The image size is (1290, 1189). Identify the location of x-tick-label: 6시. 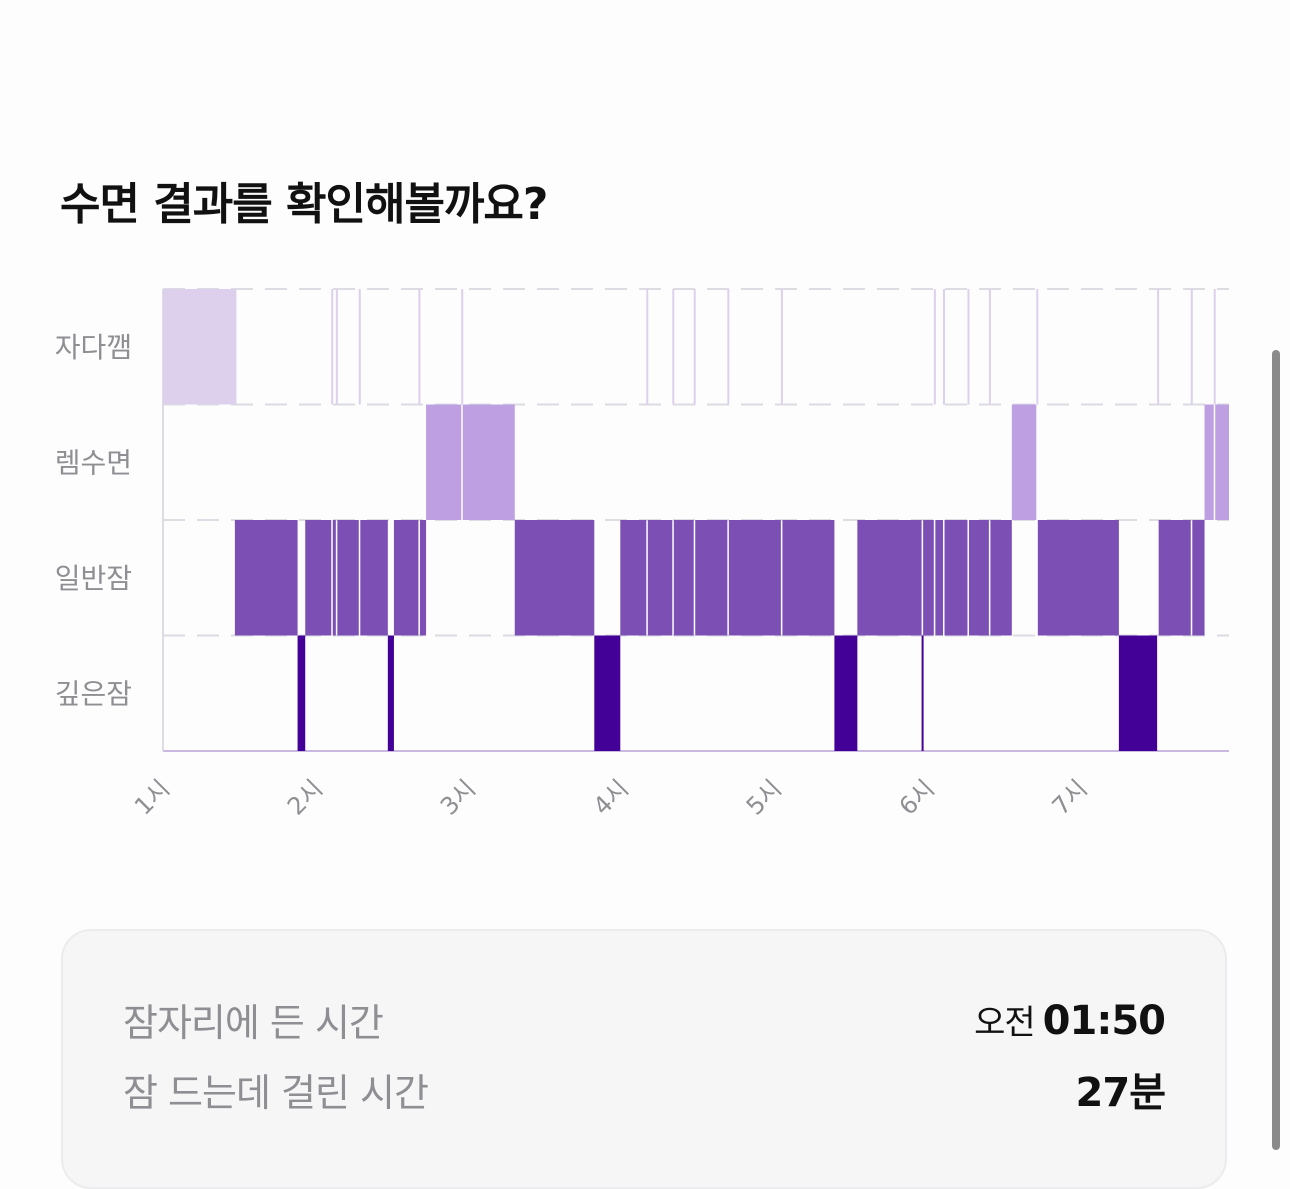
(917, 797).